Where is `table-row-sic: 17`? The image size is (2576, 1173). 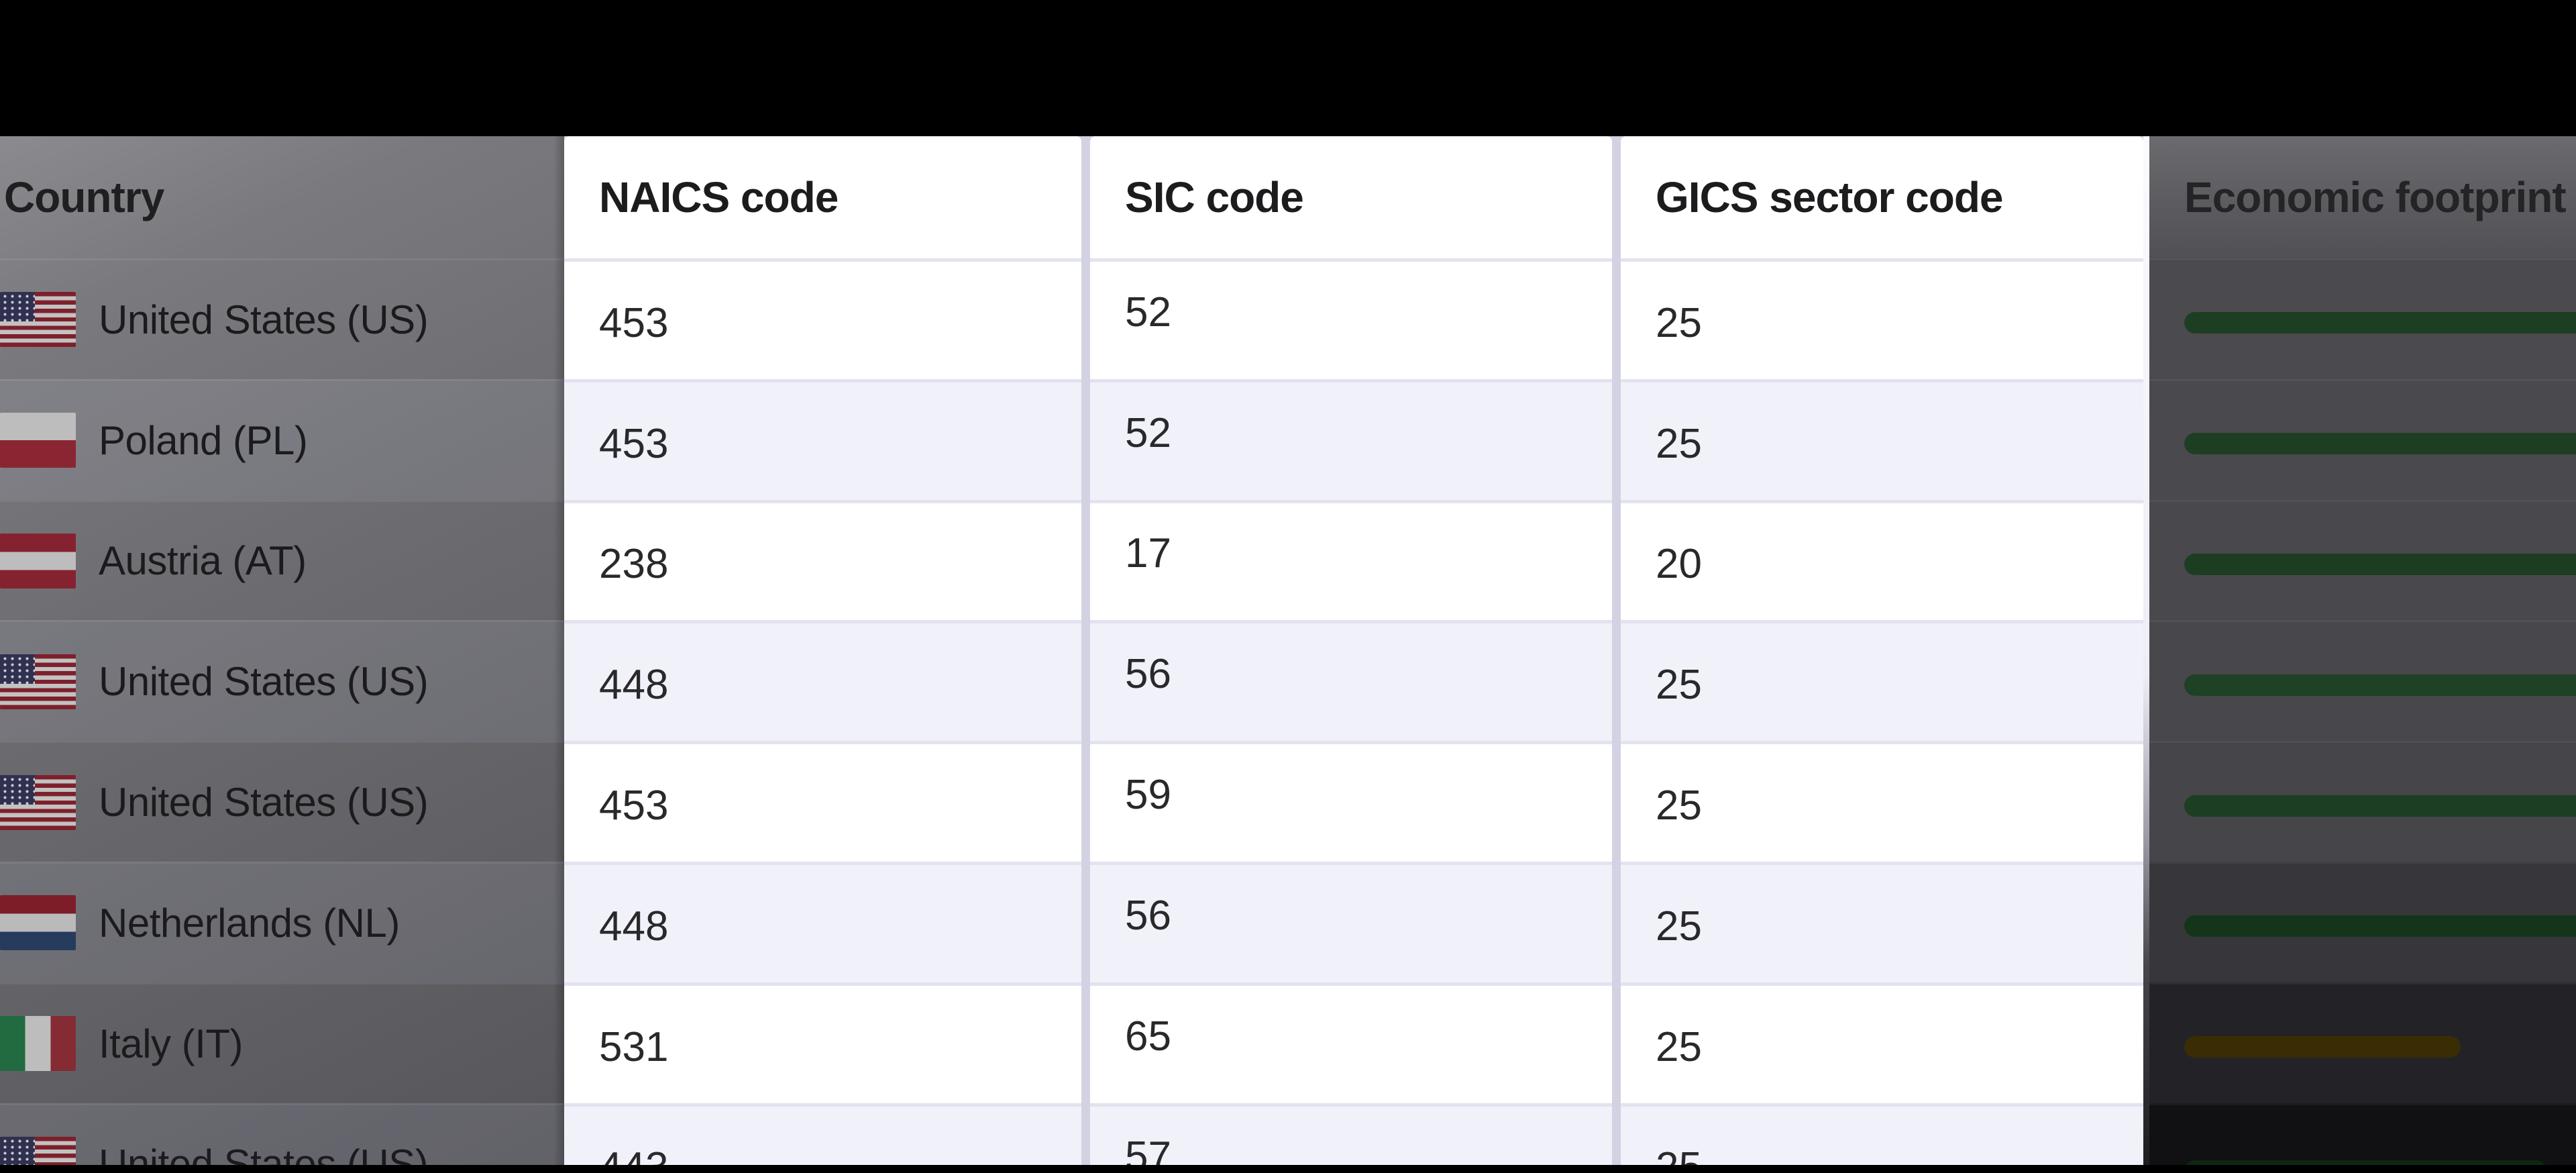 table-row-sic: 17 is located at coordinates (1351, 560).